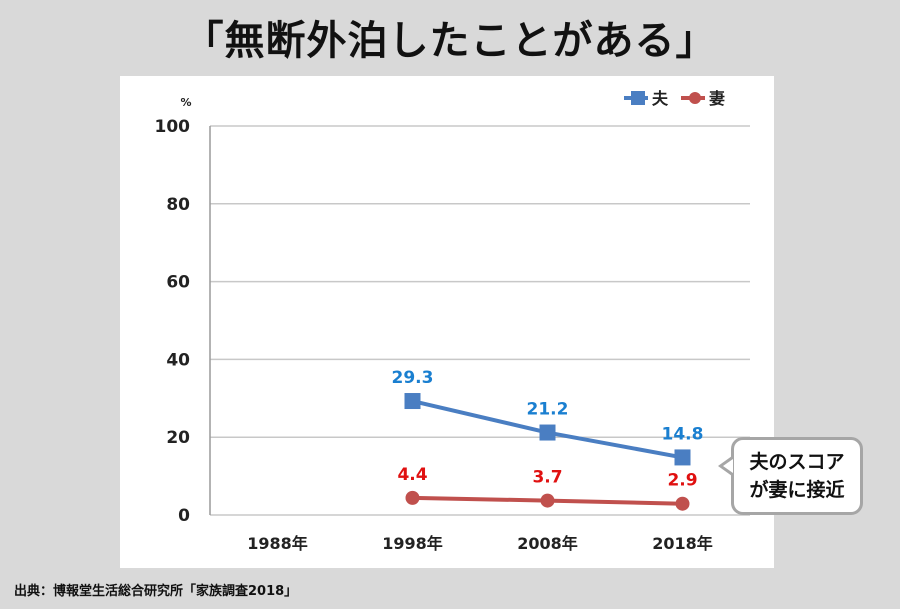 The width and height of the screenshot is (900, 609). Describe the element at coordinates (797, 462) in the screenshot. I see `callout-line-1: 夫のスコア` at that location.